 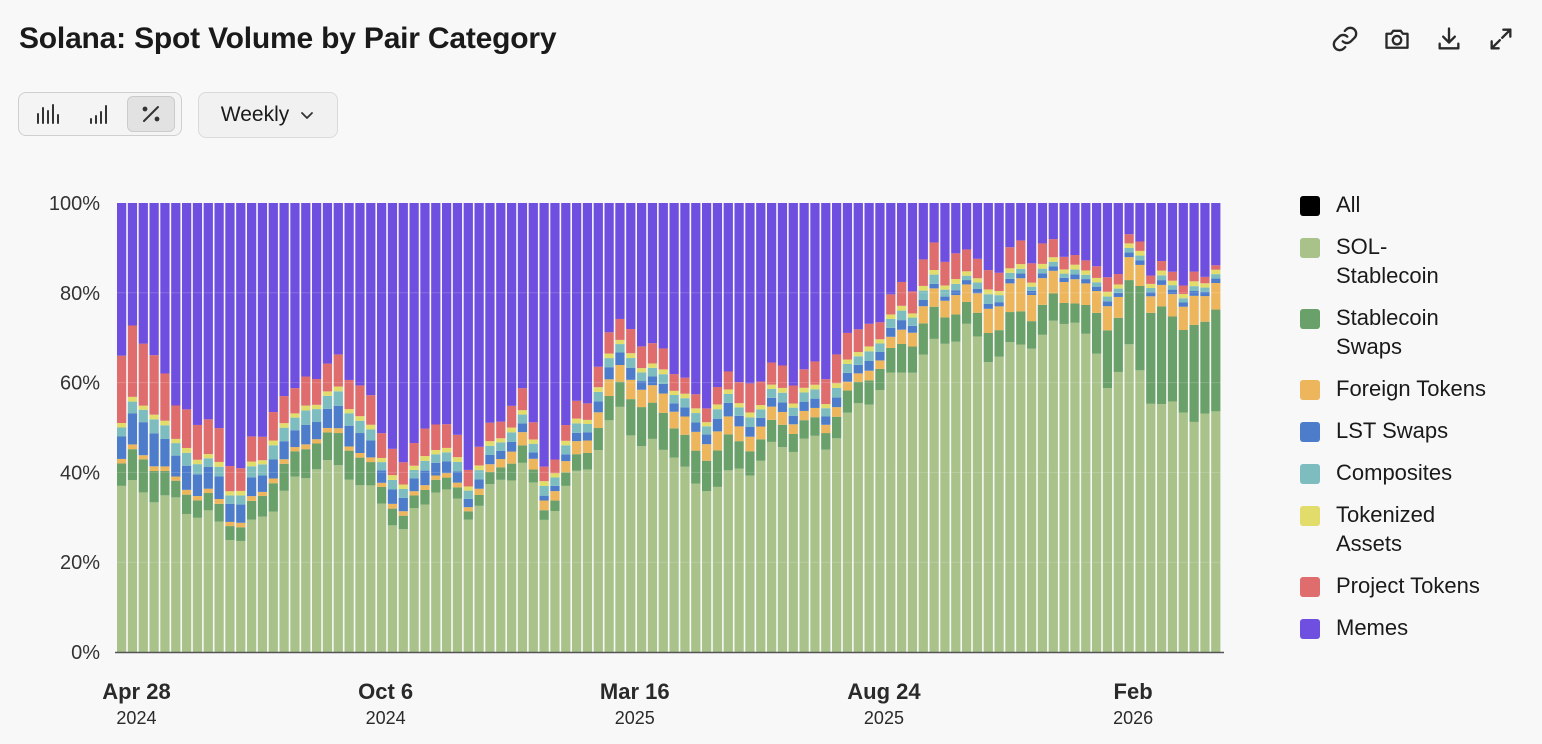 I want to click on copy-link-button, so click(x=1345, y=39).